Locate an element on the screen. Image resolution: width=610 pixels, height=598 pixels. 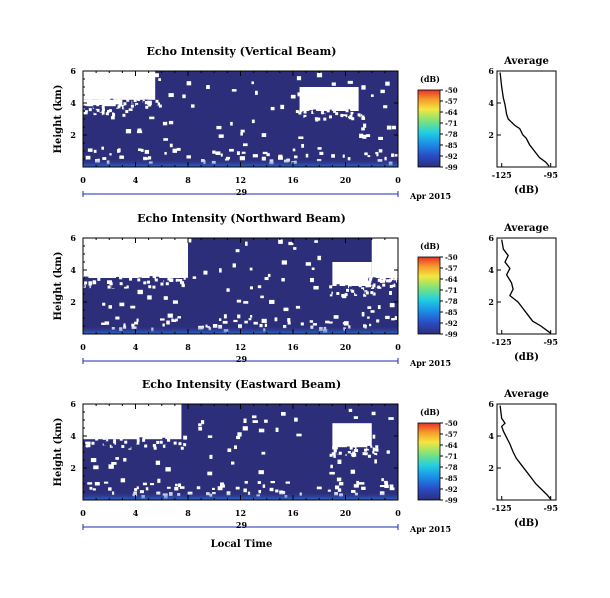
avg-y-tick-label: 2 is located at coordinates (491, 135).